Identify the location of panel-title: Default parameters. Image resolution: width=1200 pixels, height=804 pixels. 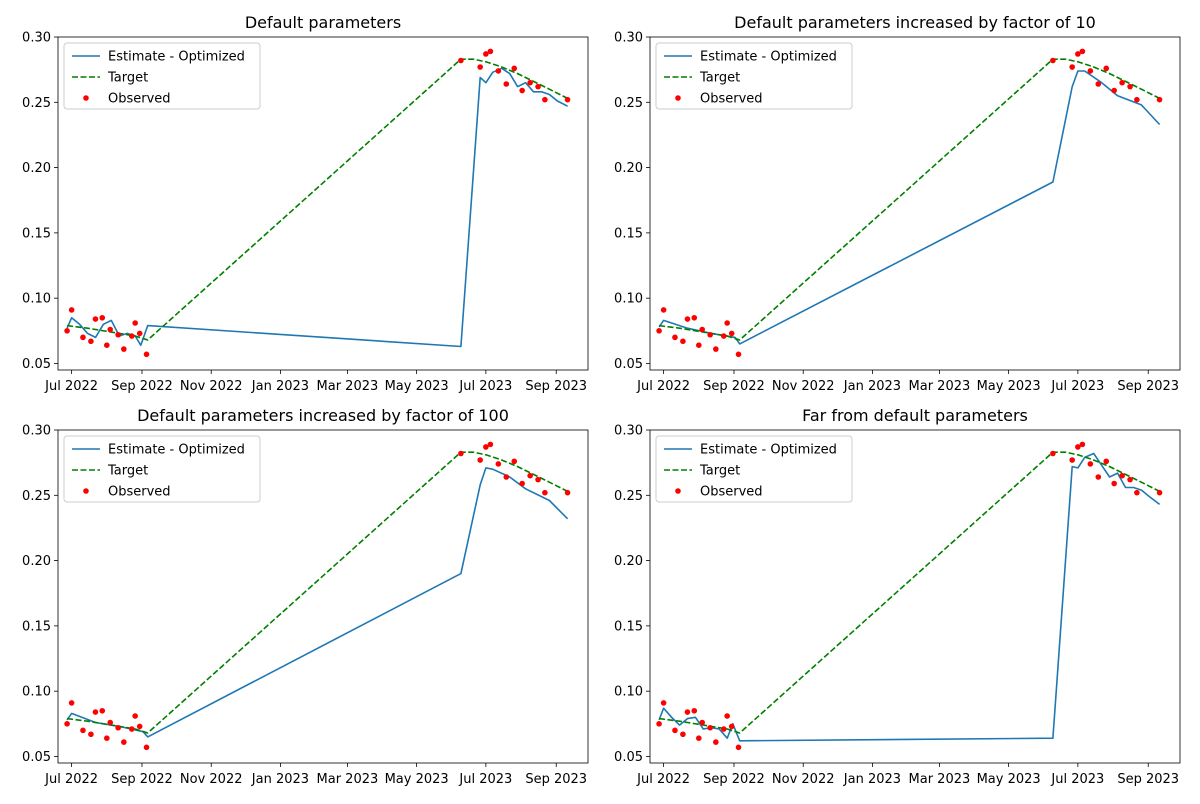
(323, 22).